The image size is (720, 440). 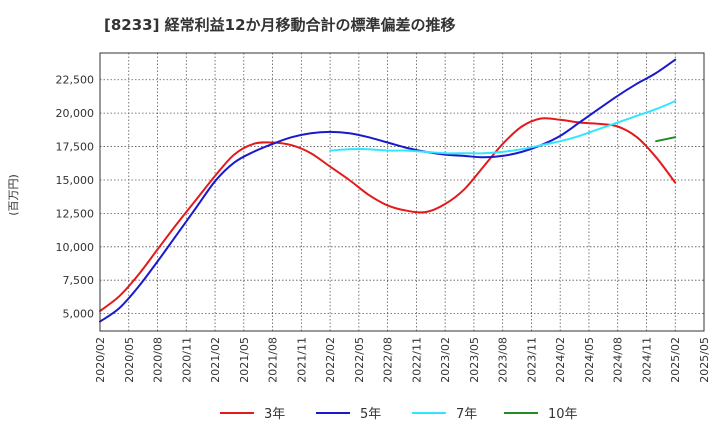 What do you see at coordinates (79, 314) in the screenshot?
I see `y-tick-label: 5,000` at bounding box center [79, 314].